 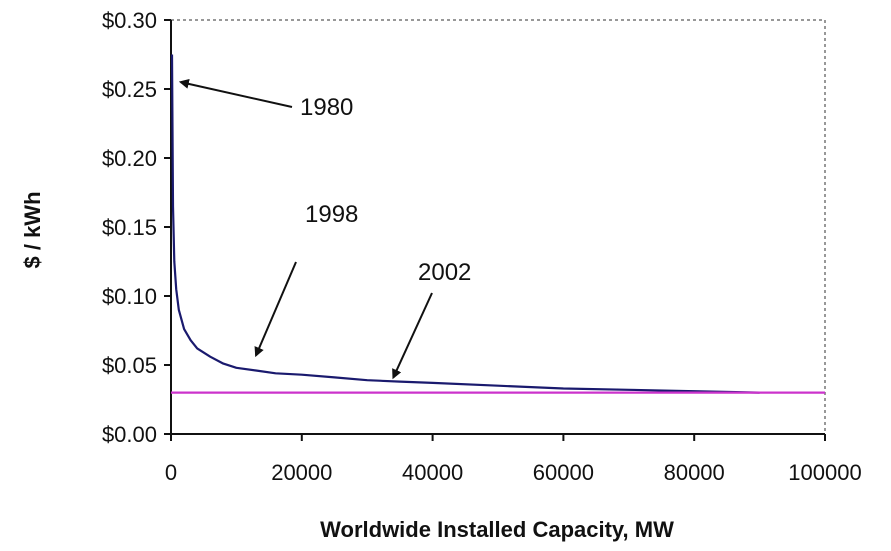 What do you see at coordinates (444, 272) in the screenshot?
I see `annotation-label: 2002` at bounding box center [444, 272].